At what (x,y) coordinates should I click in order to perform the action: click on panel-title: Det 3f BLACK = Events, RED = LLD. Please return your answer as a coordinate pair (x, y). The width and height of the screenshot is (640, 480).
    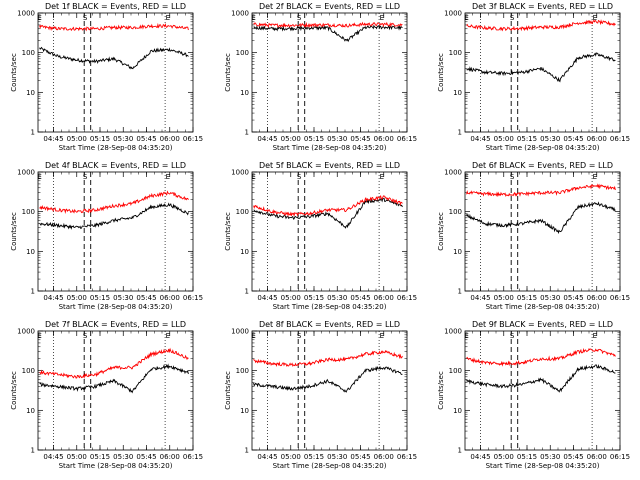
    Looking at the image, I should click on (542, 6).